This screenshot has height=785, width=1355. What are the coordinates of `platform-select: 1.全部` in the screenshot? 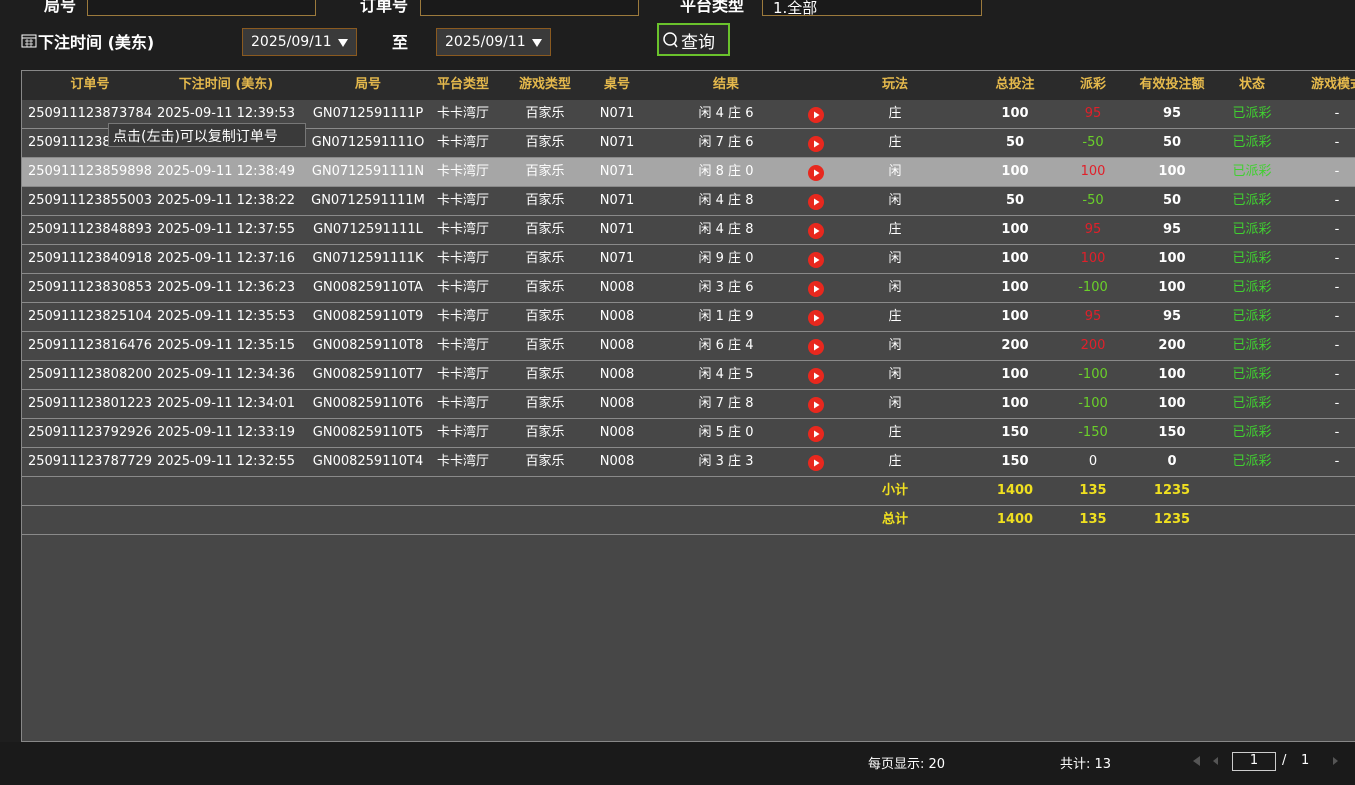 It's located at (872, 8).